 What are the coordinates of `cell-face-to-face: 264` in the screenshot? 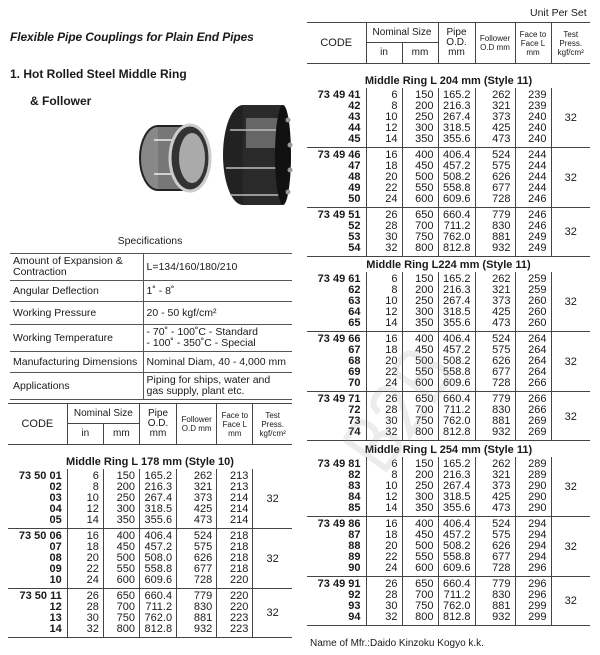 It's located at (533, 372).